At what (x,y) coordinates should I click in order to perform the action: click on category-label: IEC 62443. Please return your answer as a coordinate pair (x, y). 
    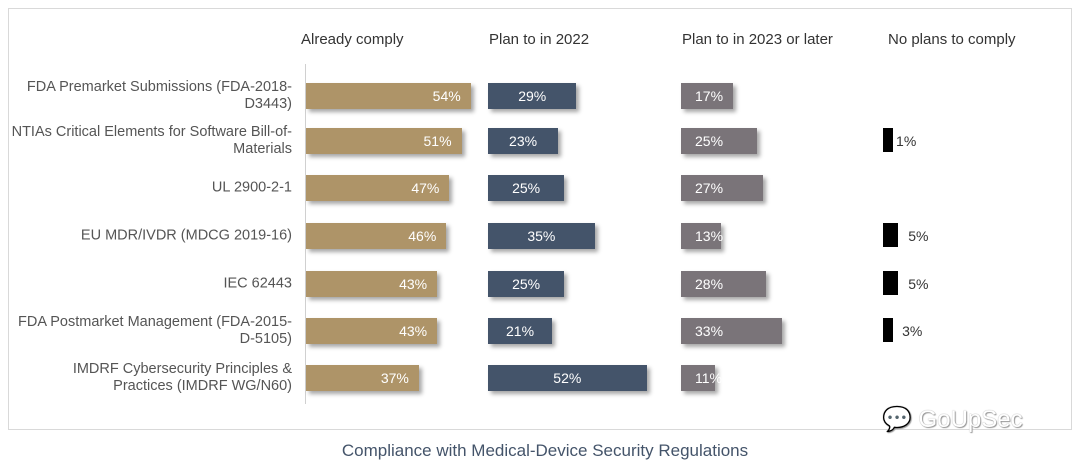
    Looking at the image, I should click on (257, 283).